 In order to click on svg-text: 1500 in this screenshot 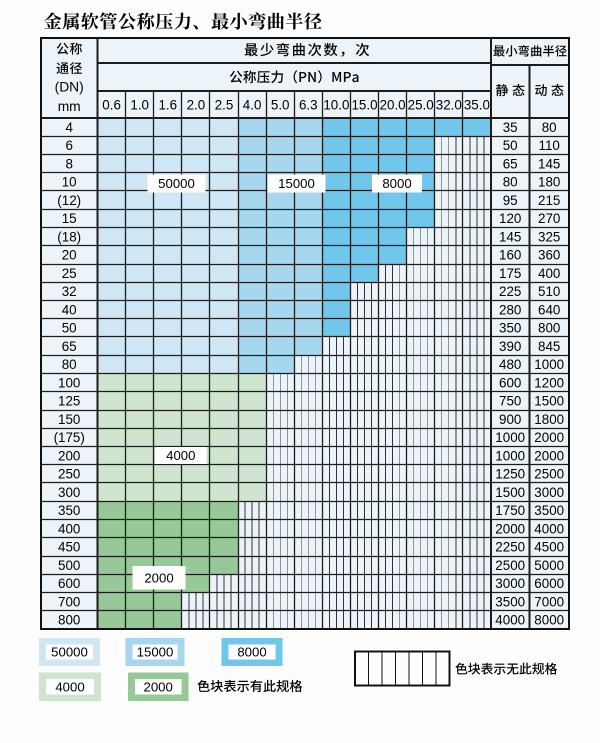, I will do `click(510, 492)`.